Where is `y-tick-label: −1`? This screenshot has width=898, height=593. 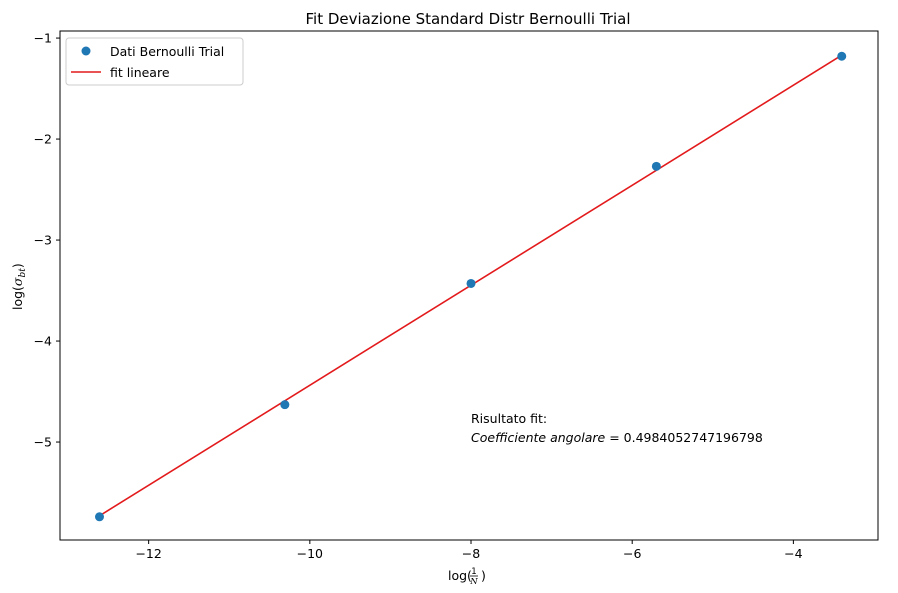
y-tick-label: −1 is located at coordinates (43, 38).